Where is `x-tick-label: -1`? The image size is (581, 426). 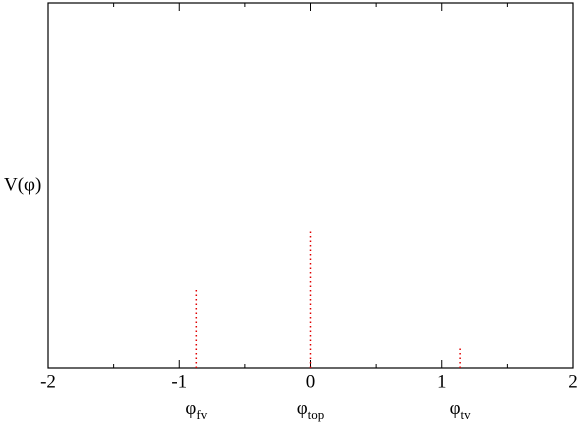
x-tick-label: -1 is located at coordinates (179, 381).